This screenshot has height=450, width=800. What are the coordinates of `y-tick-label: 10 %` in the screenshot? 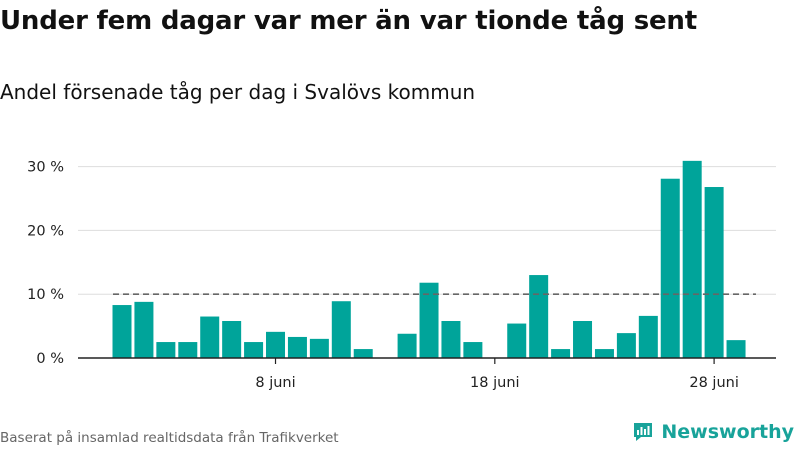 It's located at (45, 295).